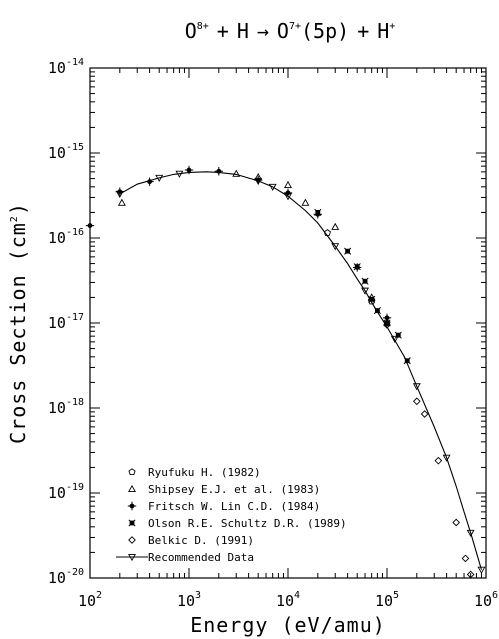  I want to click on title-plus-2: +, so click(363, 31).